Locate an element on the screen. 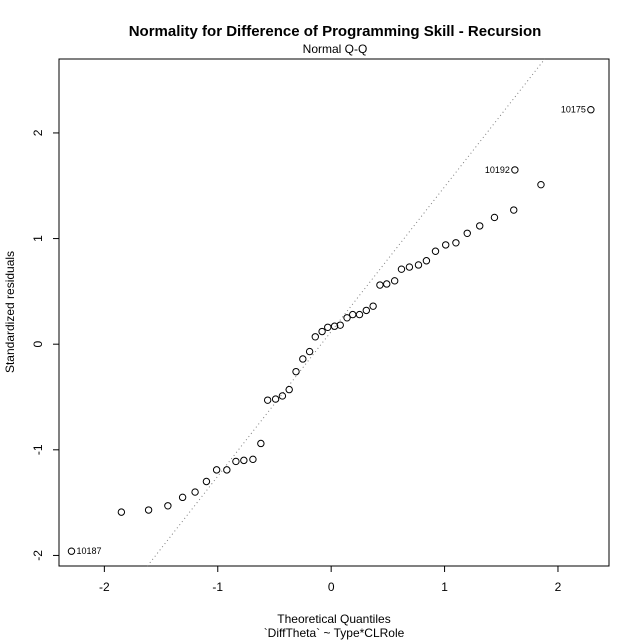  y-tick-label: 0 is located at coordinates (38, 344).